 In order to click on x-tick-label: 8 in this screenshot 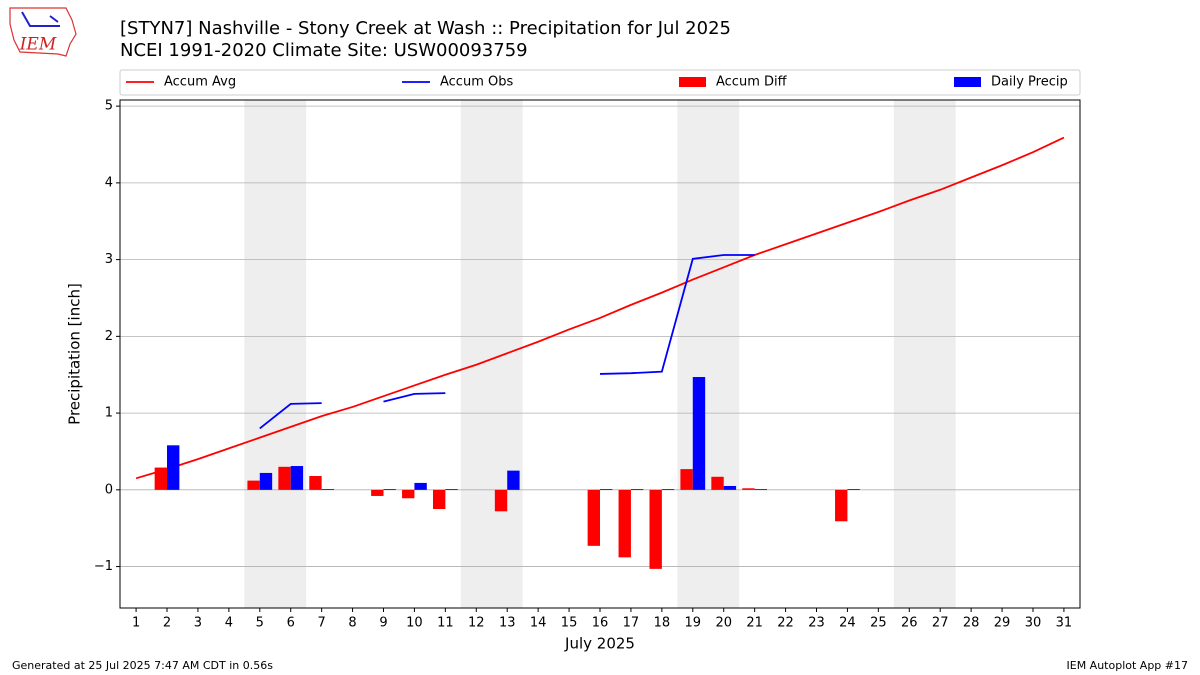, I will do `click(352, 623)`.